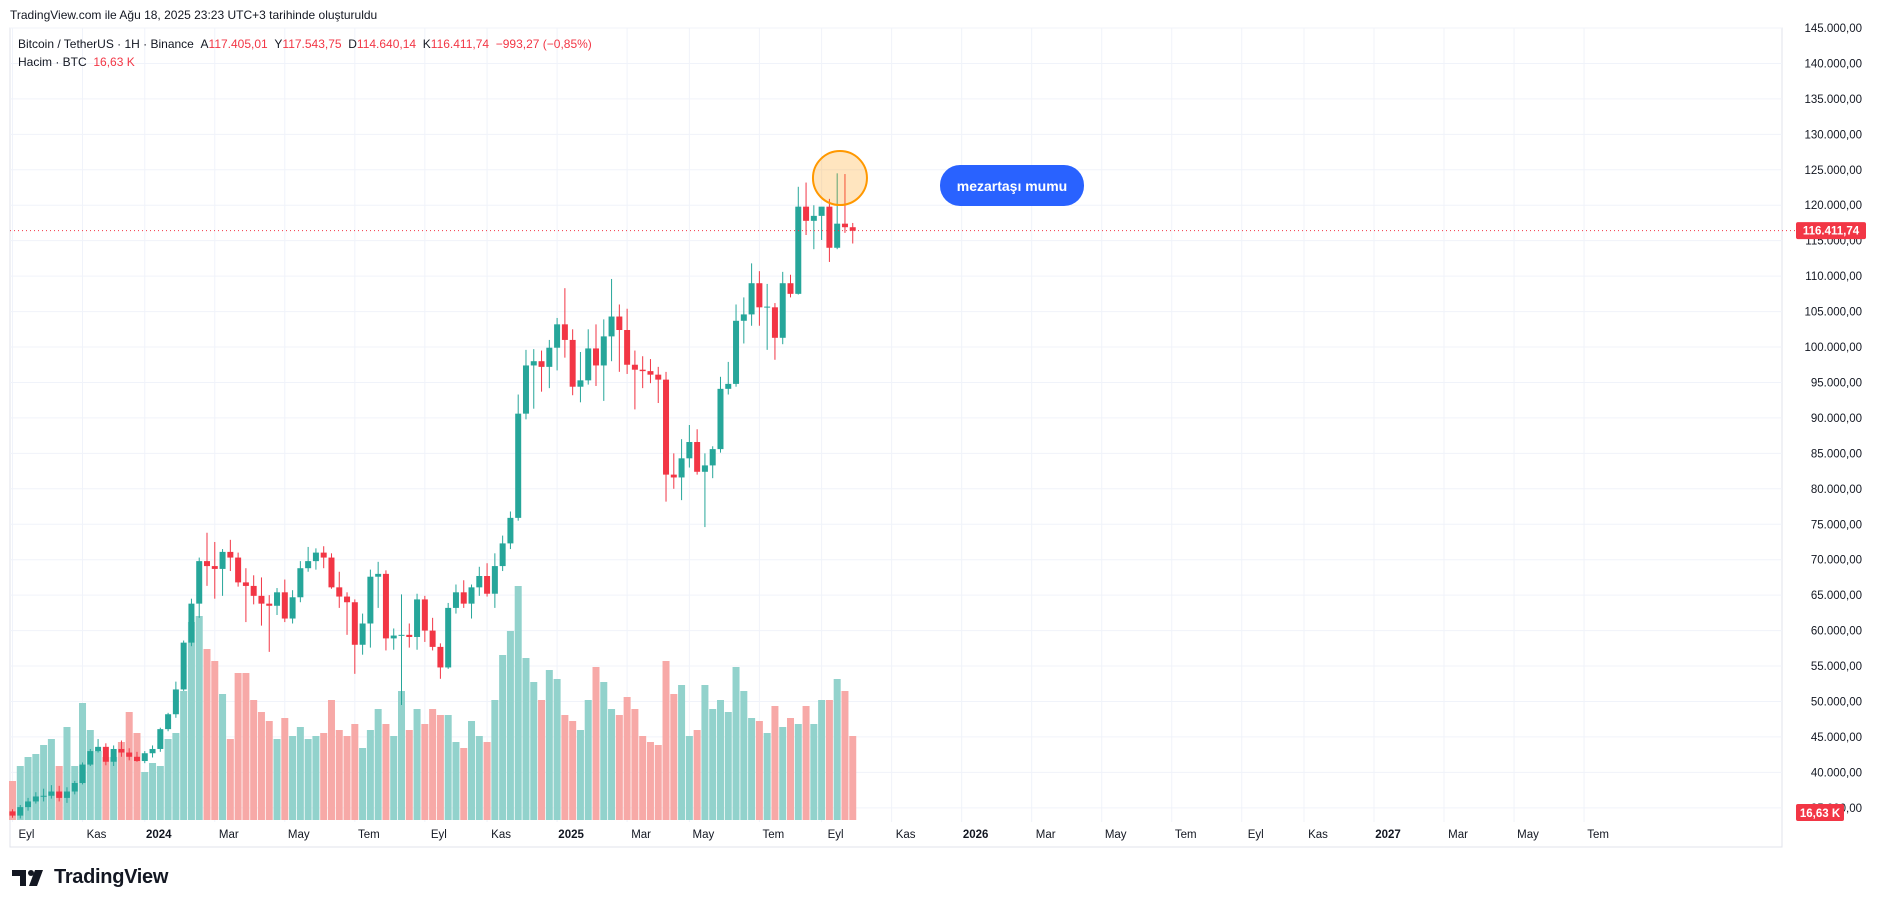 This screenshot has width=1882, height=909. What do you see at coordinates (1836, 561) in the screenshot?
I see `price-tick-label: 70.000,00` at bounding box center [1836, 561].